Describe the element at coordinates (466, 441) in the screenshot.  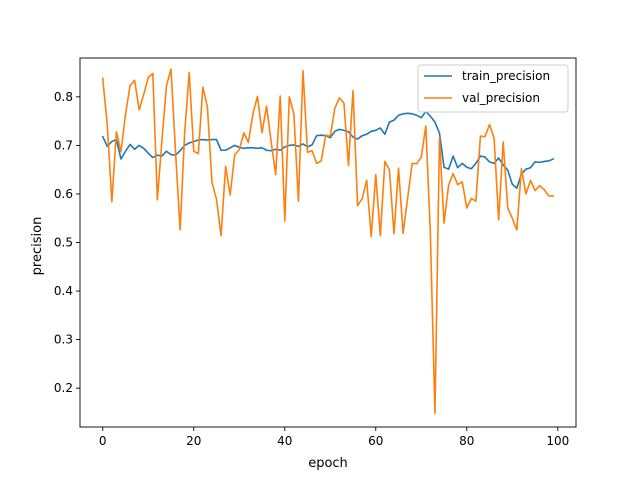
I see `x-tick-label: 80` at that location.